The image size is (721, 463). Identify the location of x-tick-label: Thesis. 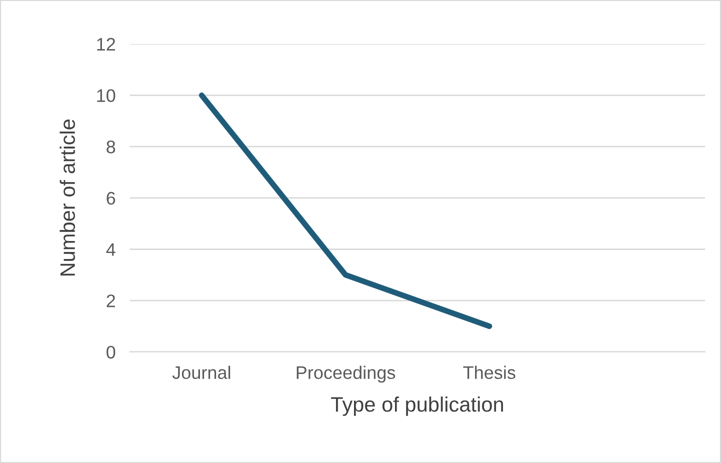
(489, 373).